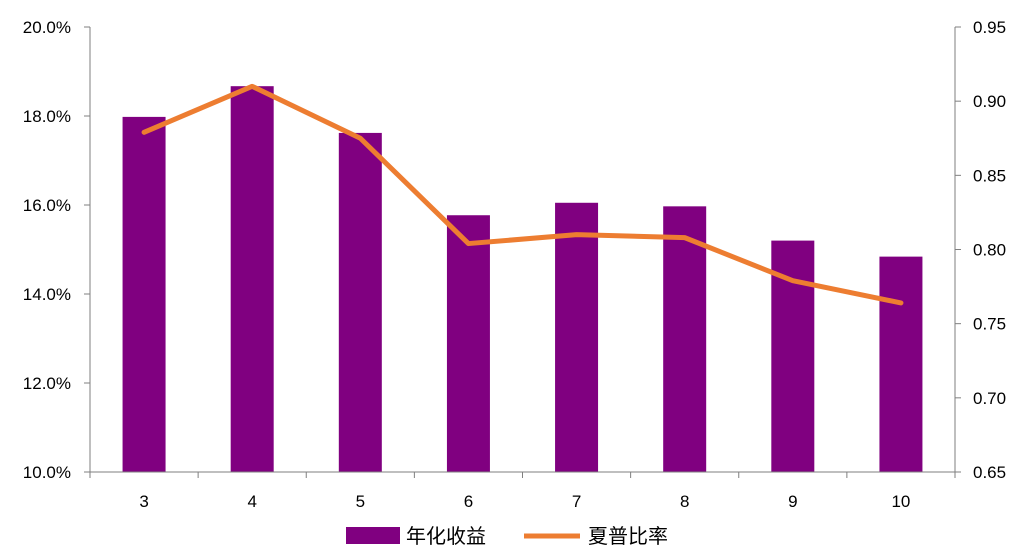 The width and height of the screenshot is (1029, 555). Describe the element at coordinates (47, 294) in the screenshot. I see `left-tick-label: 14.0%` at that location.